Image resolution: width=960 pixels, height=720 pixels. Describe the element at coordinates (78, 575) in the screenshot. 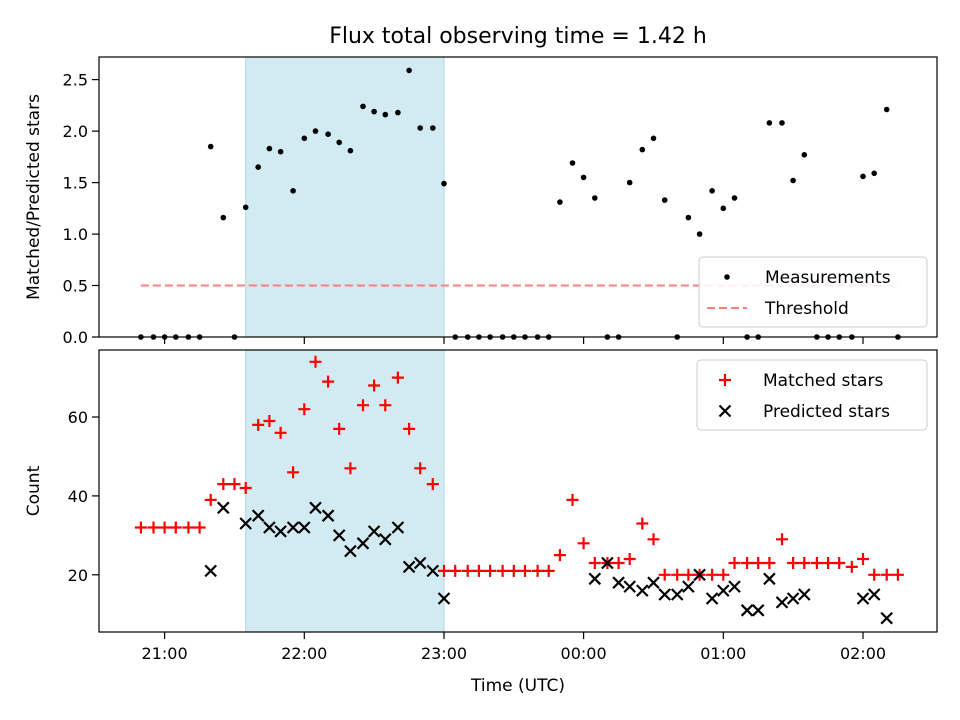

I see `y-tick-label: 20` at that location.